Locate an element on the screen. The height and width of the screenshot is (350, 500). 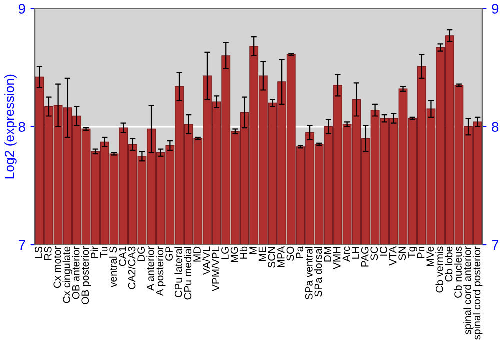
x-tick-label: Pn is located at coordinates (421, 252).